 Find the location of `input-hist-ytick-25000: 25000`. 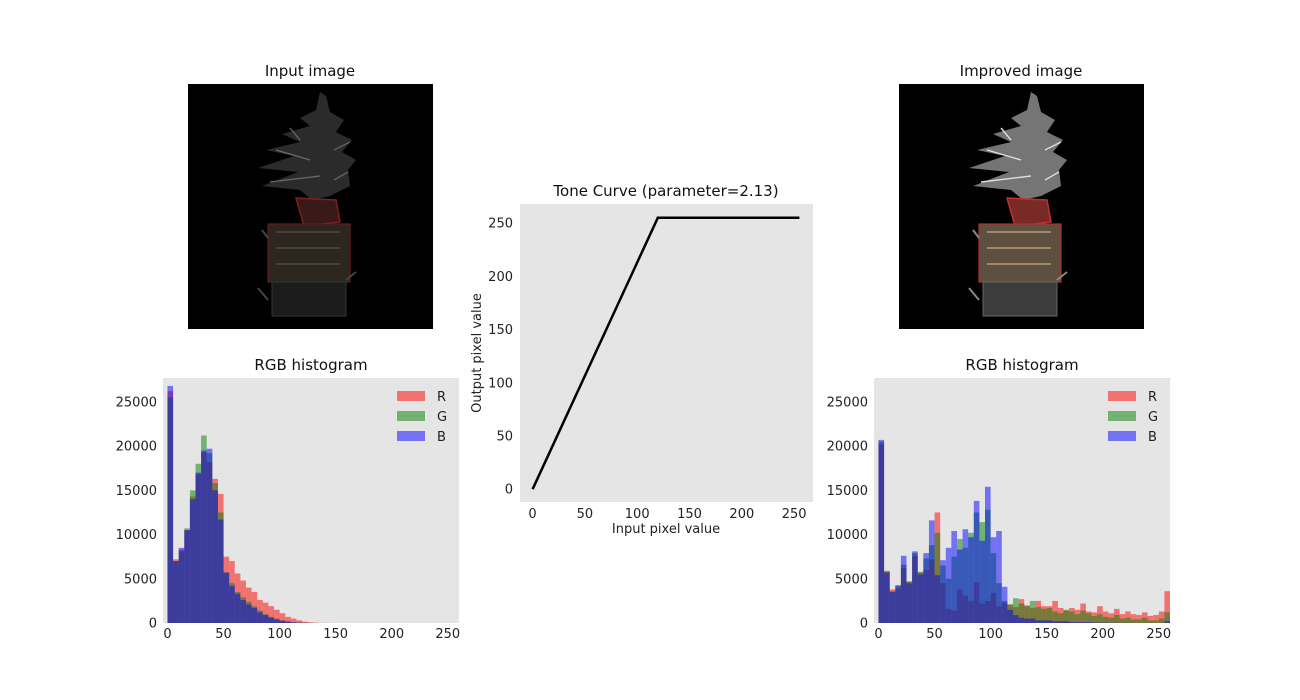

input-hist-ytick-25000: 25000 is located at coordinates (136, 402).